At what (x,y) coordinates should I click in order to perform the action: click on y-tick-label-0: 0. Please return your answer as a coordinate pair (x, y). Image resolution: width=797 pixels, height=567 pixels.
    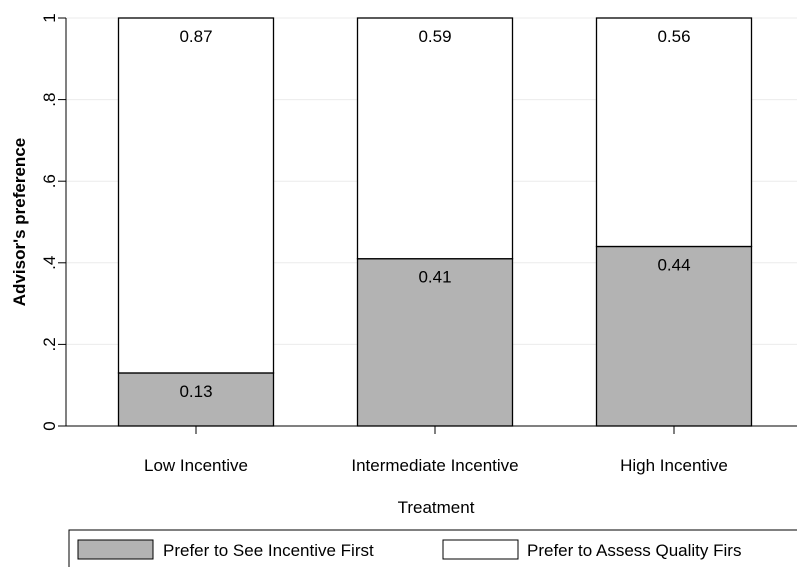
    Looking at the image, I should click on (49, 425).